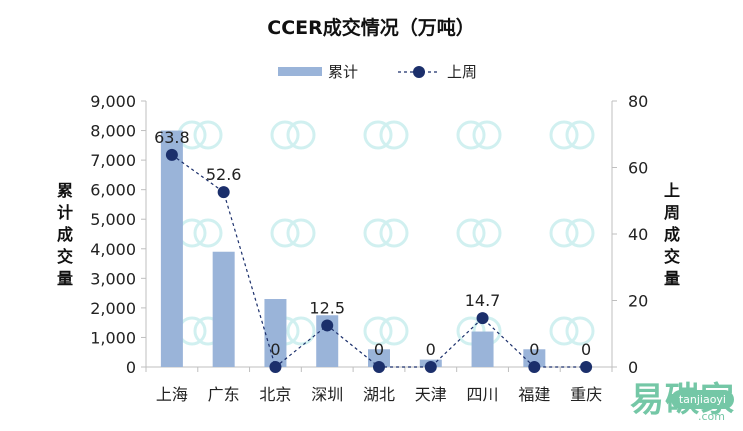 Image resolution: width=743 pixels, height=431 pixels. Describe the element at coordinates (534, 394) in the screenshot. I see `x-axis-tick-label: 福建` at that location.